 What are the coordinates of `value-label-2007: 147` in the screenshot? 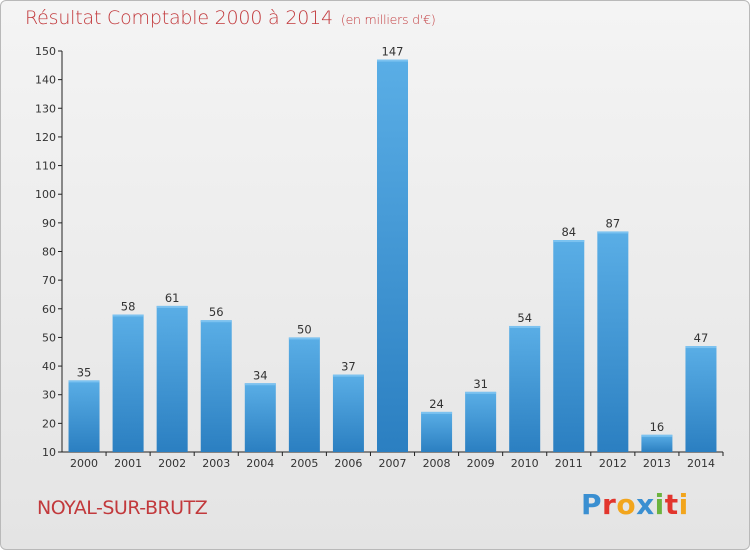 It's located at (393, 52).